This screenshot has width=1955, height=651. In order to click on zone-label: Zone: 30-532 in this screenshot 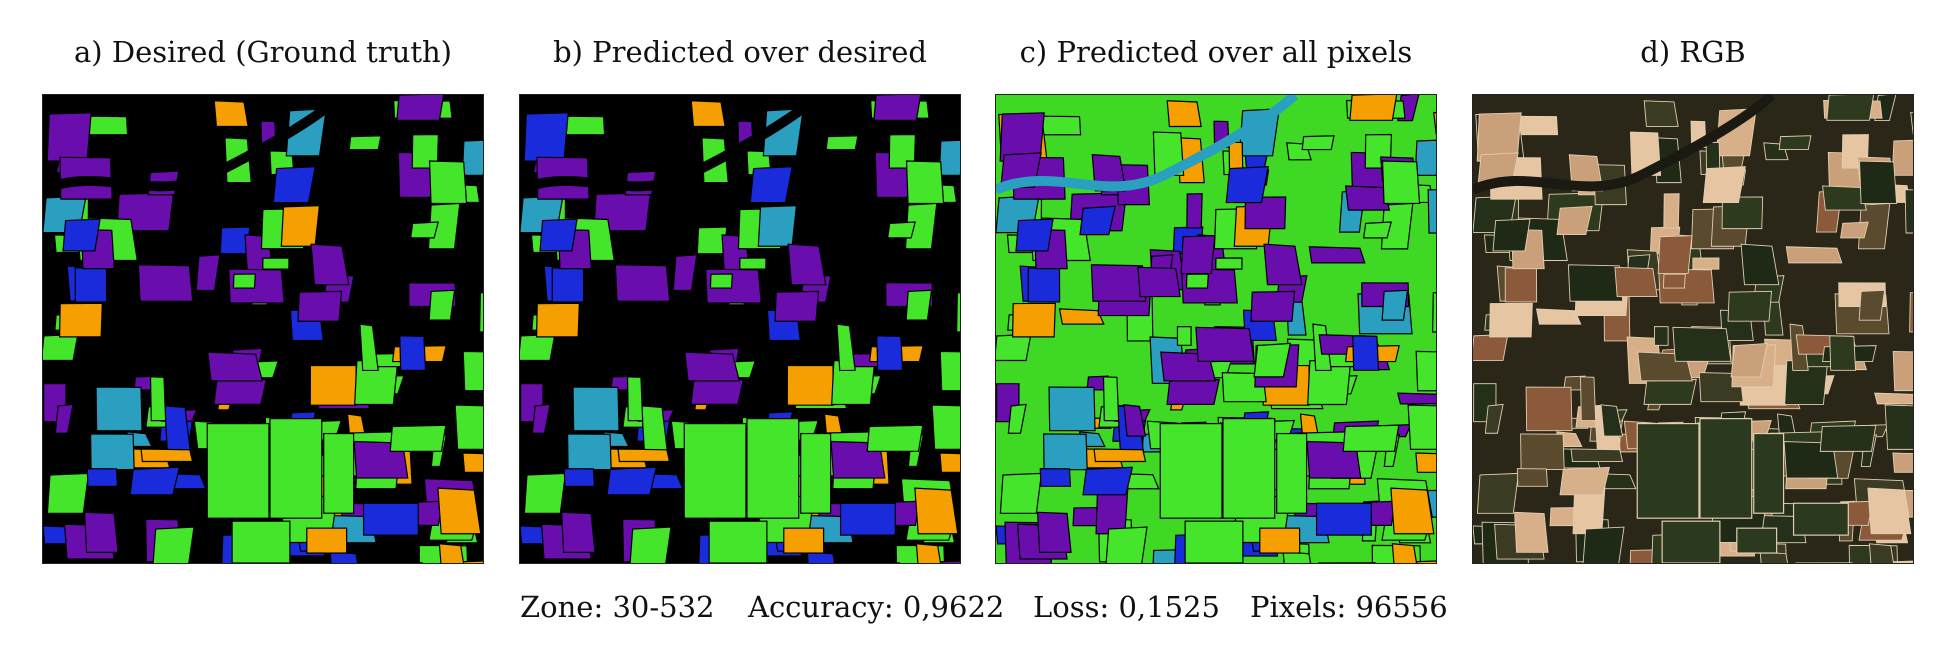, I will do `click(617, 607)`.